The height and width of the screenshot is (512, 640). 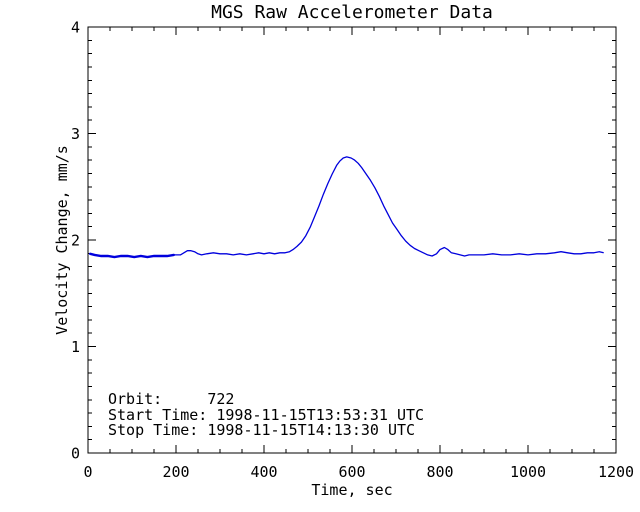 I want to click on x-tick-label: 400, so click(x=263, y=472).